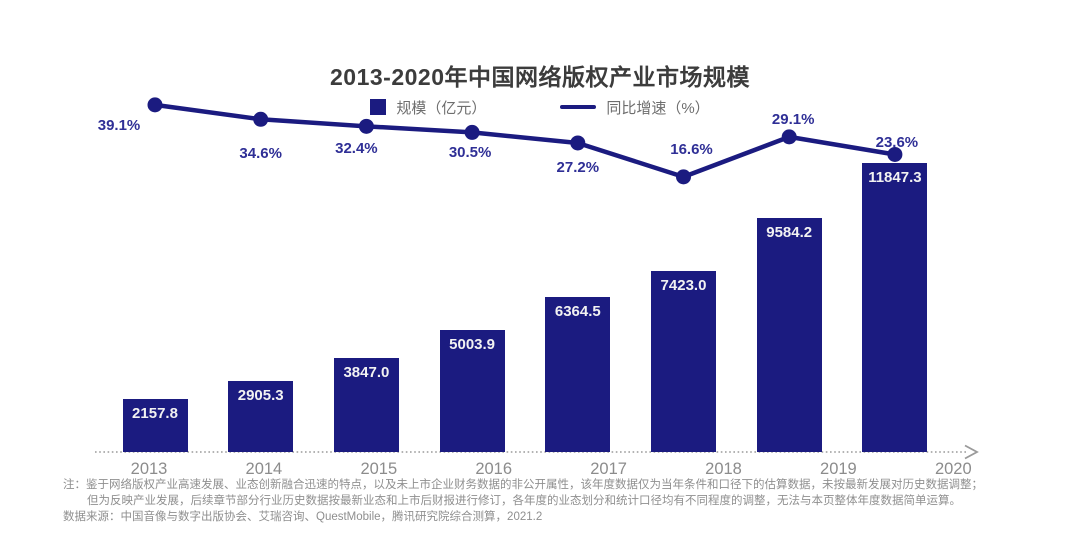  I want to click on year-tick-label: 2014, so click(264, 469).